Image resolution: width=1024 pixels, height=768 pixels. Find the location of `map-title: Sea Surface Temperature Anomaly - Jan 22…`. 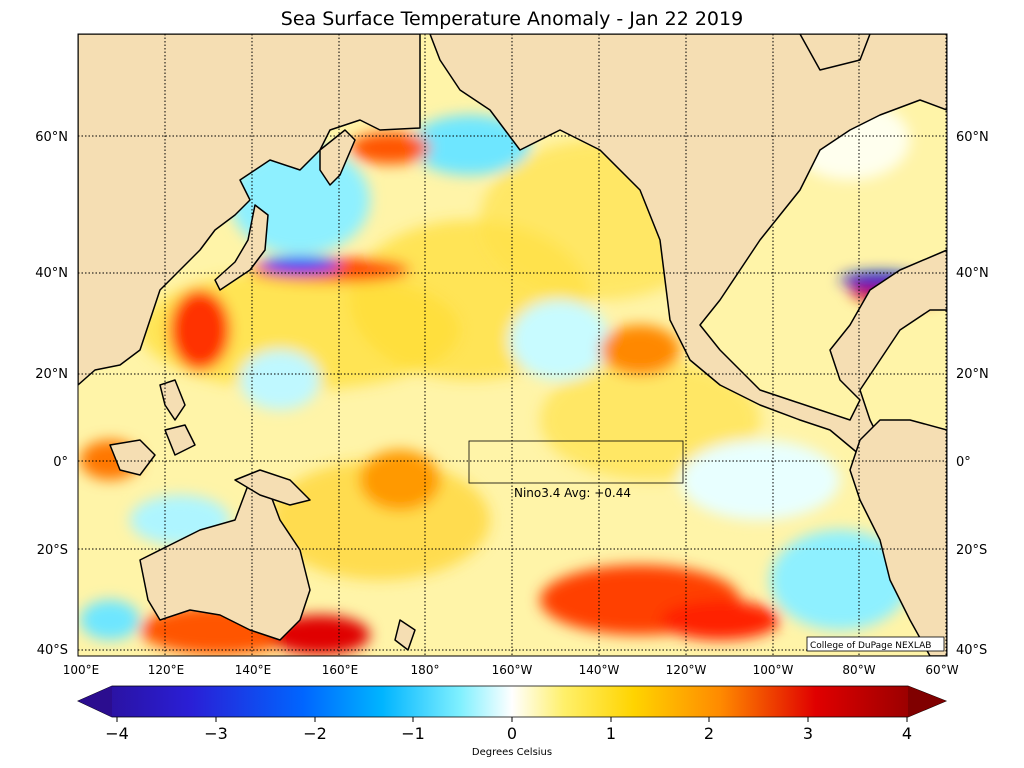

map-title: Sea Surface Temperature Anomaly - Jan 22… is located at coordinates (512, 19).